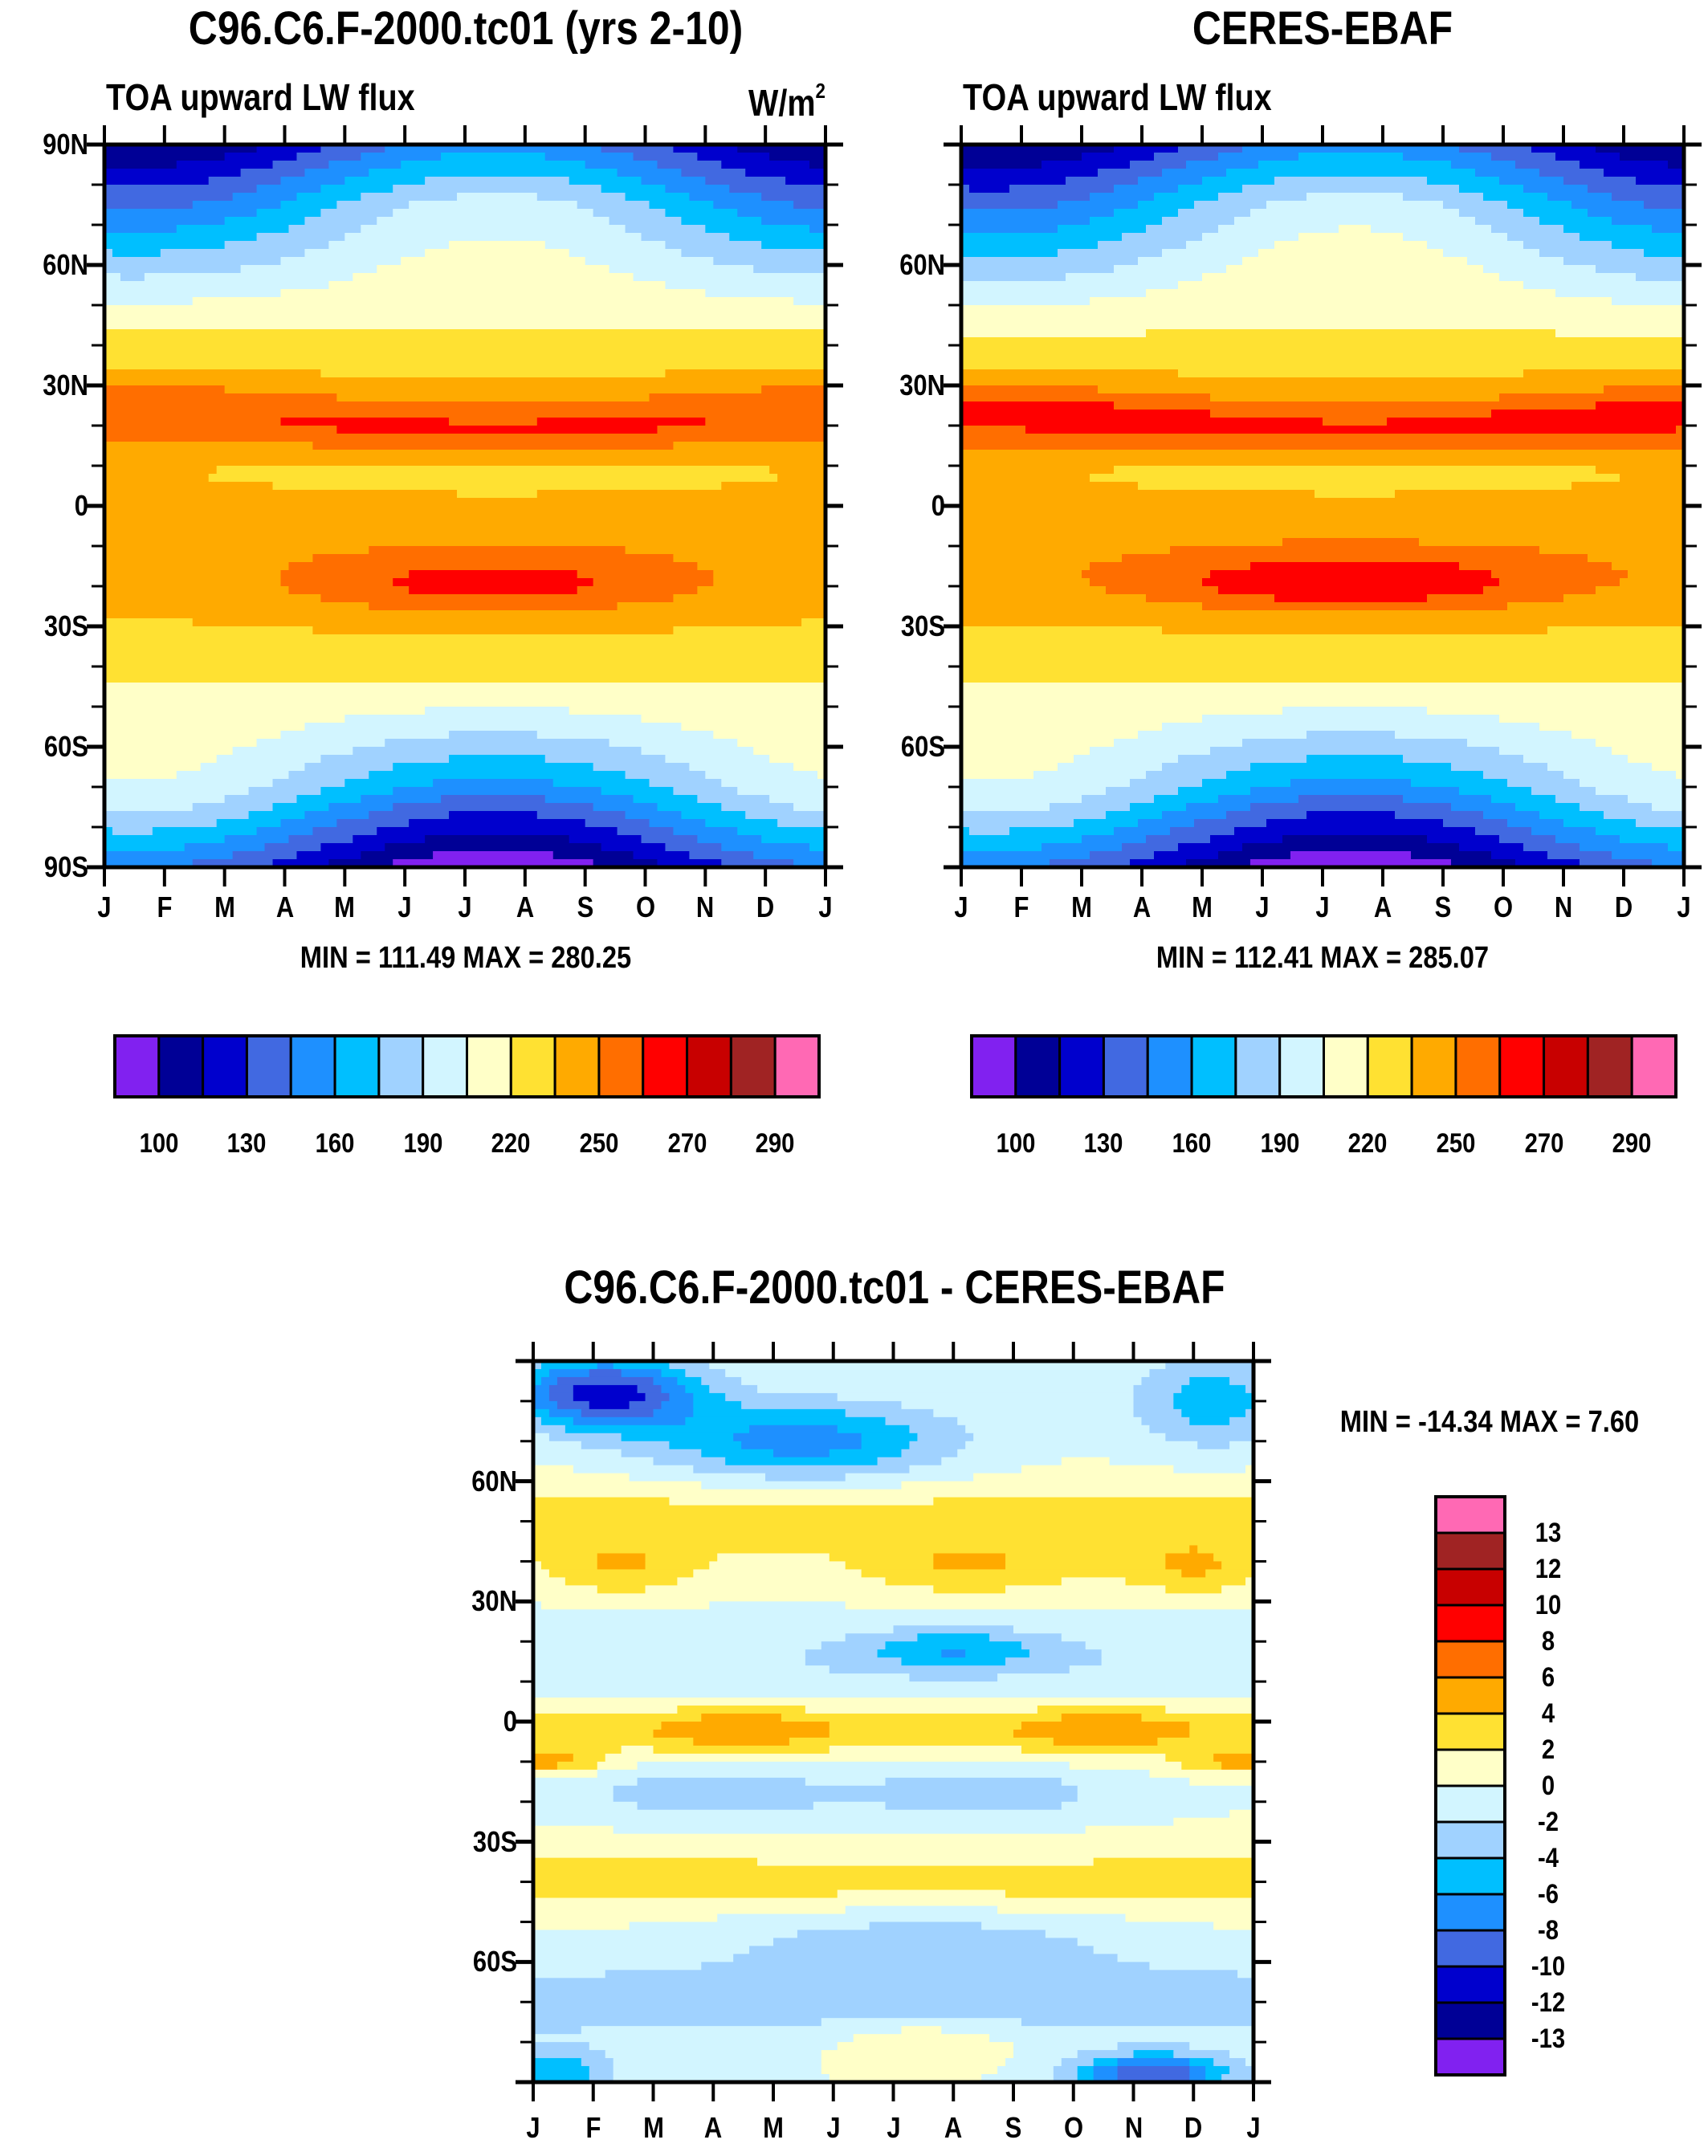 Image resolution: width=1708 pixels, height=2156 pixels. I want to click on panel3-colorbar-label: 4, so click(1548, 1714).